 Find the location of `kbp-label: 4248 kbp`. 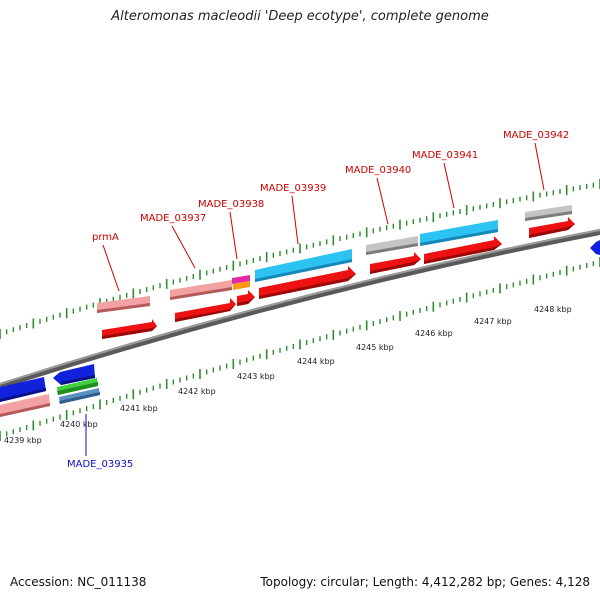

kbp-label: 4248 kbp is located at coordinates (553, 309).